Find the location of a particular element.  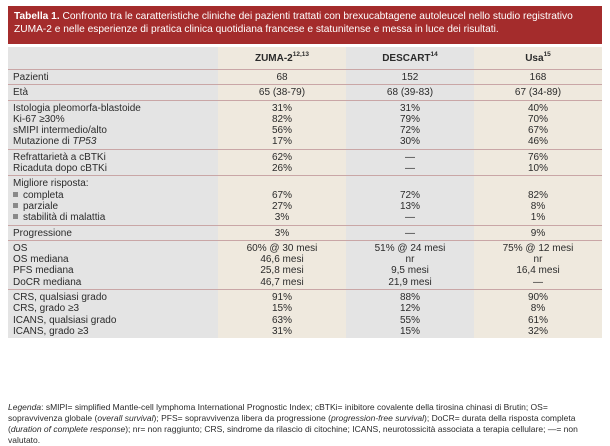

row-label: ICANS, grado ≥3 is located at coordinates (51, 331).